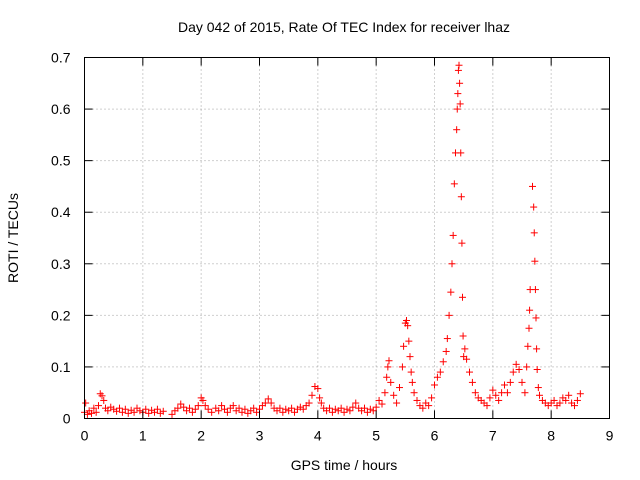  I want to click on y-tick-label: 0.4, so click(61, 212).